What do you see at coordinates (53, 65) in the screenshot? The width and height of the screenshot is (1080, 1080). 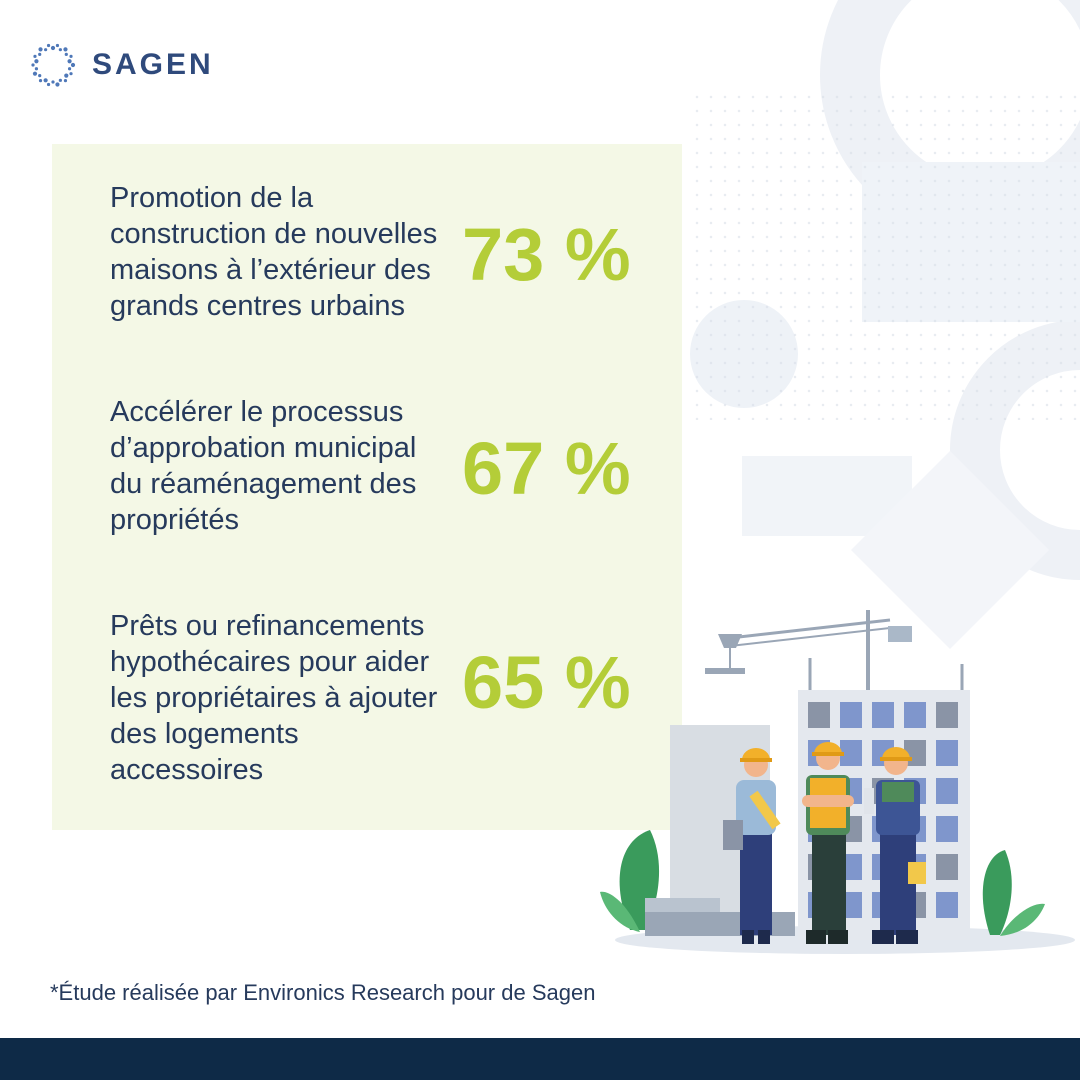 I see `sagen-logo-icon` at bounding box center [53, 65].